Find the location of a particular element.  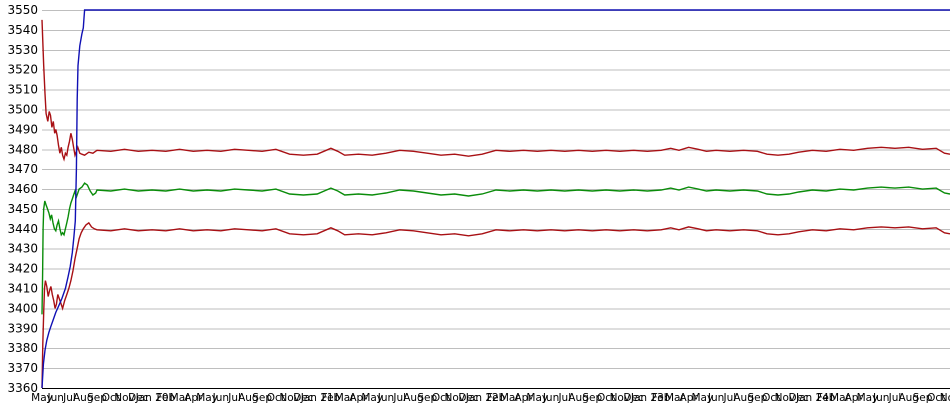

y-axis-tick-label: 3540 is located at coordinates (22, 30).